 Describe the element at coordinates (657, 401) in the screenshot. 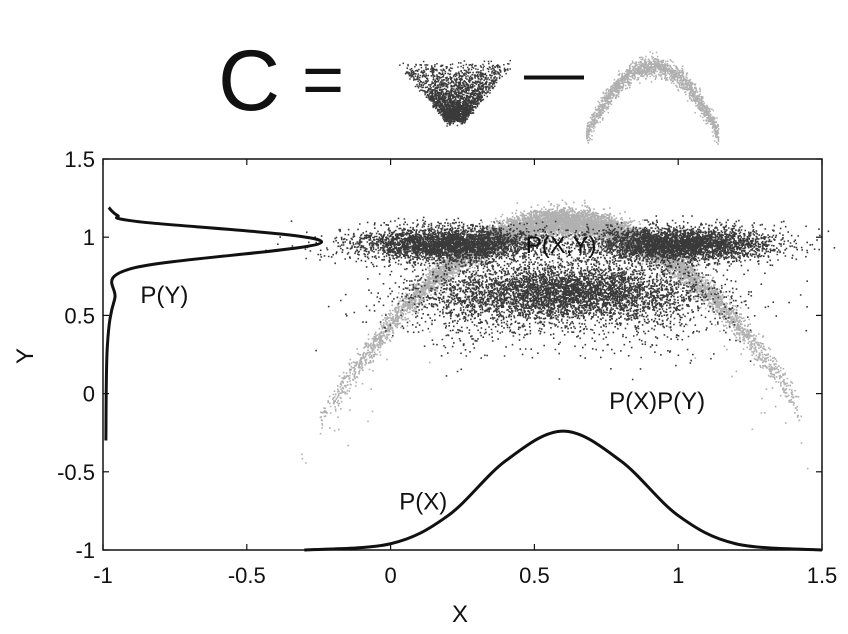

I see `annotation-label: P(X)P(Y)` at that location.